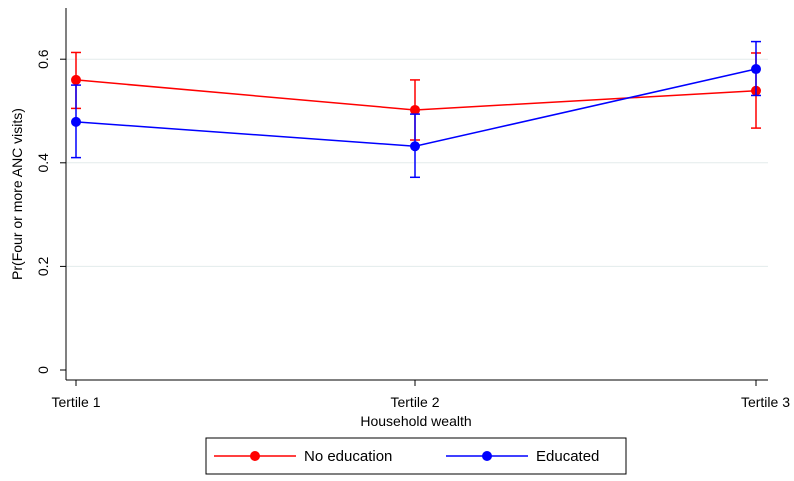 The height and width of the screenshot is (481, 794). I want to click on legend-label-educated: Educated, so click(567, 456).